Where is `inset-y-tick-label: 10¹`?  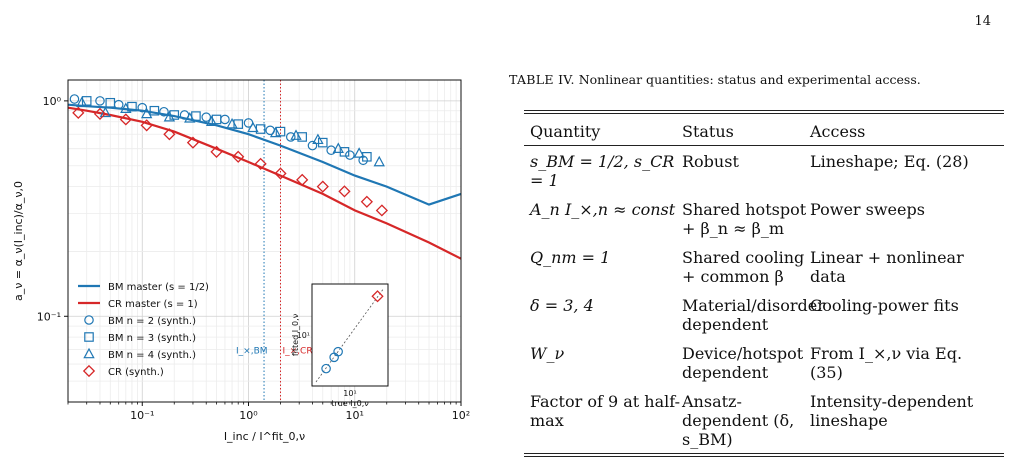
inset-y-tick-label: 10¹ is located at coordinates (303, 335).